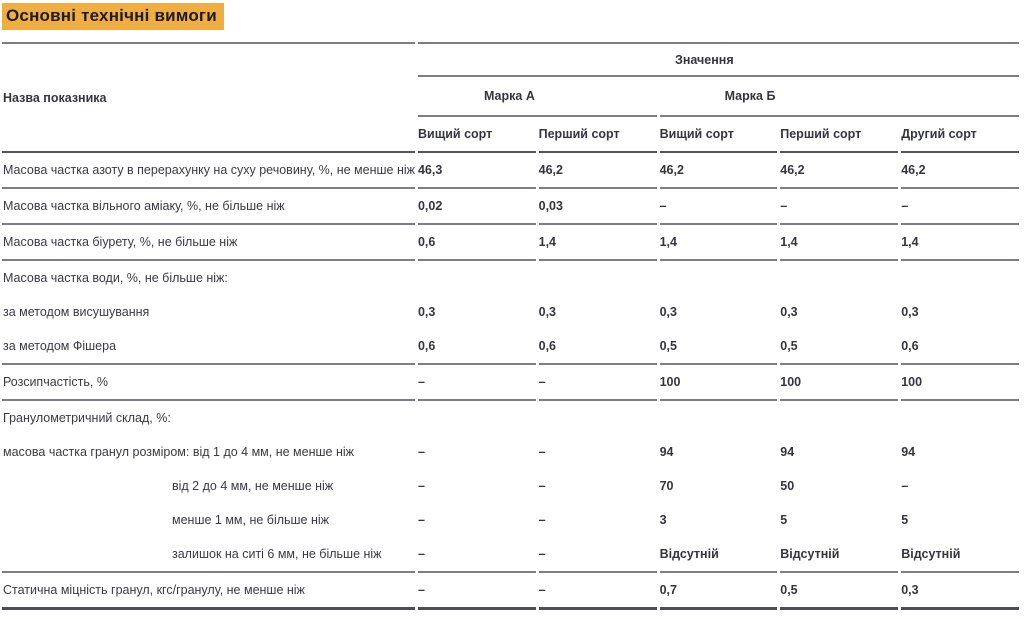 The height and width of the screenshot is (619, 1024). Describe the element at coordinates (251, 520) in the screenshot. I see `row-label: менше 1 мм, не більше ніж` at that location.